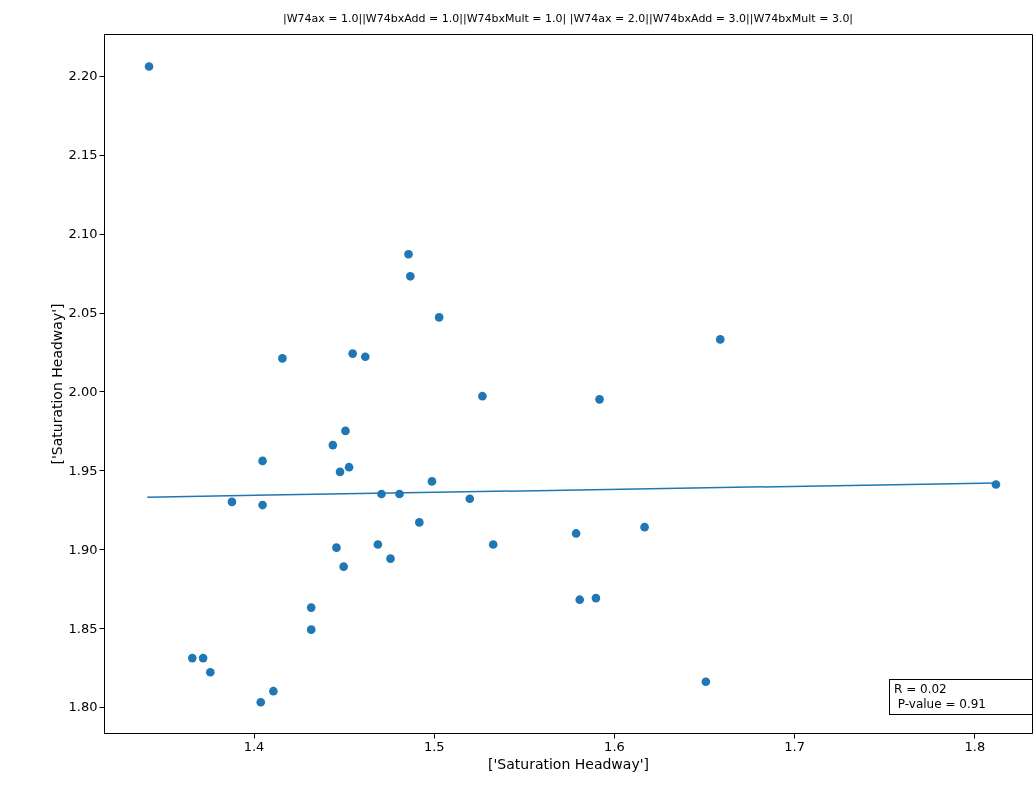 The height and width of the screenshot is (799, 1035). I want to click on y-tick-label: 2.20, so click(83, 76).